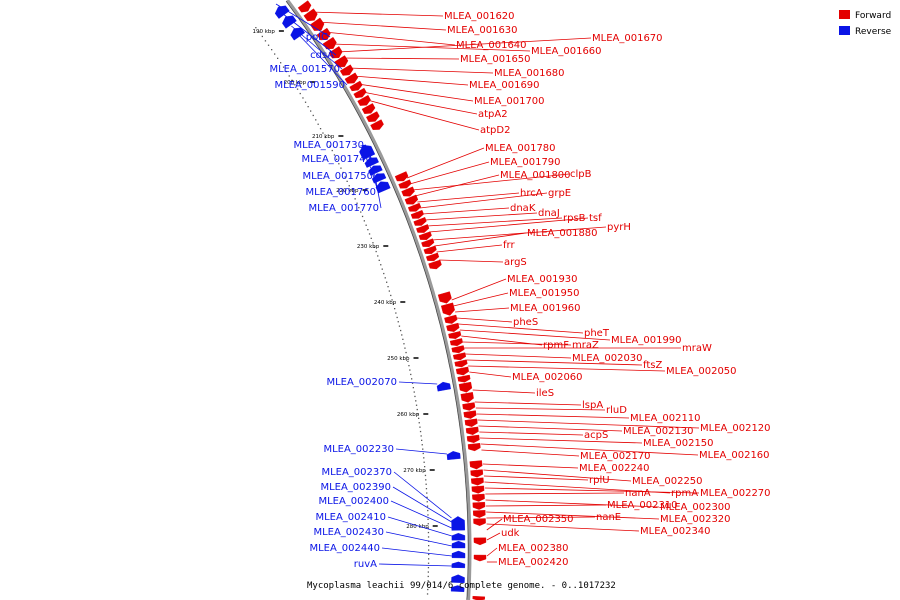  Describe the element at coordinates (542, 279) in the screenshot. I see `forward-gene-label: MLEA_001930` at that location.